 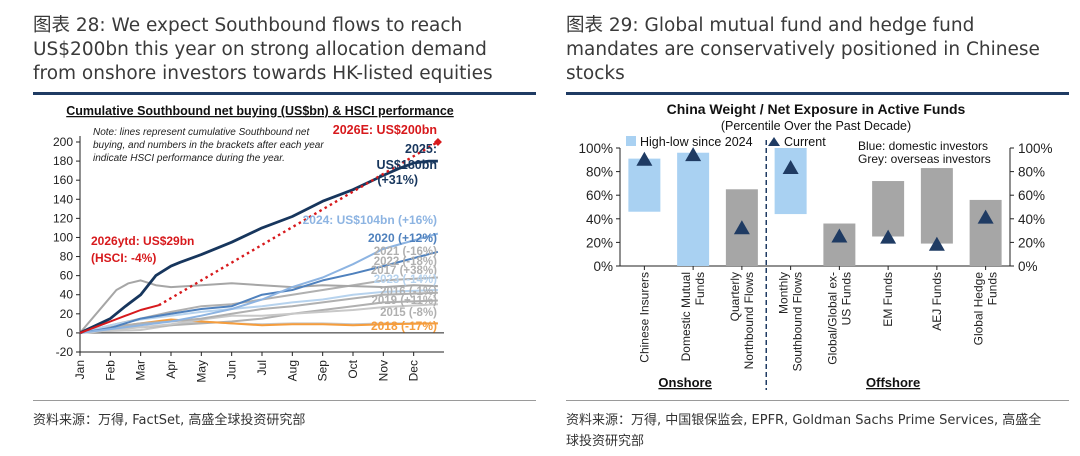 I want to click on right-current-marker-chinese-insurers, so click(x=644, y=158).